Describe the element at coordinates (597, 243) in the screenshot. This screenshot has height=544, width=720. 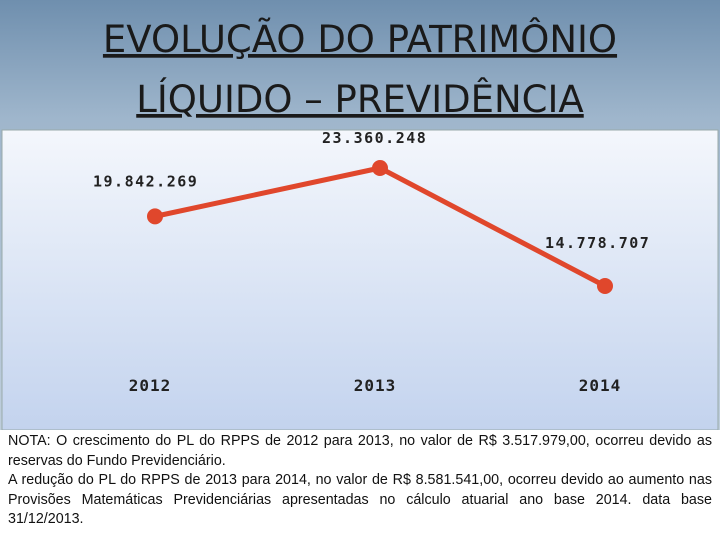
I see `value-label: 14.778.707` at that location.